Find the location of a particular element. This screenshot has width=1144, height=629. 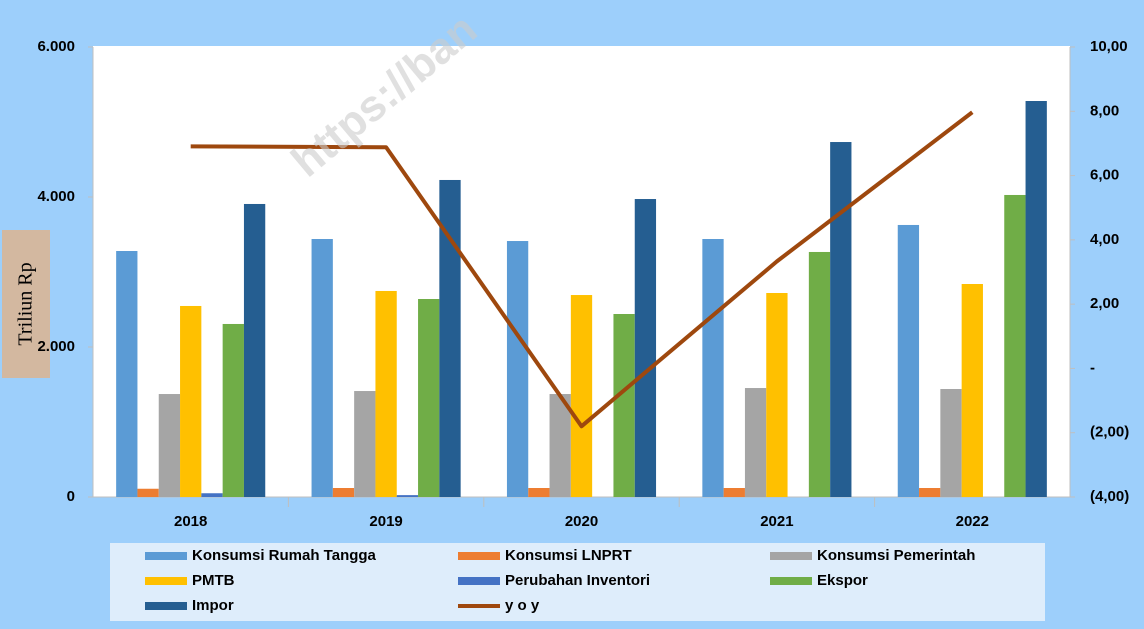

x-tick-label: 2019 is located at coordinates (385, 521).